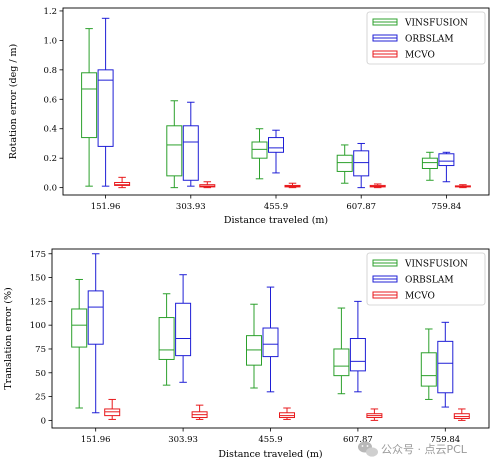  What do you see at coordinates (50, 159) in the screenshot?
I see `y-tick-label: 0.2` at bounding box center [50, 159].